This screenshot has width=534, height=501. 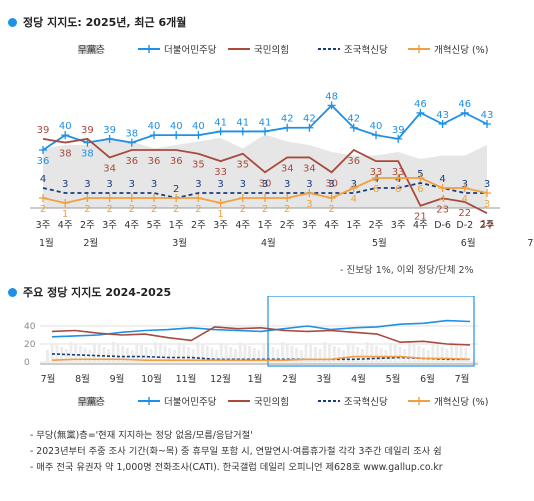 I want to click on legend-marker, so click(x=419, y=401).